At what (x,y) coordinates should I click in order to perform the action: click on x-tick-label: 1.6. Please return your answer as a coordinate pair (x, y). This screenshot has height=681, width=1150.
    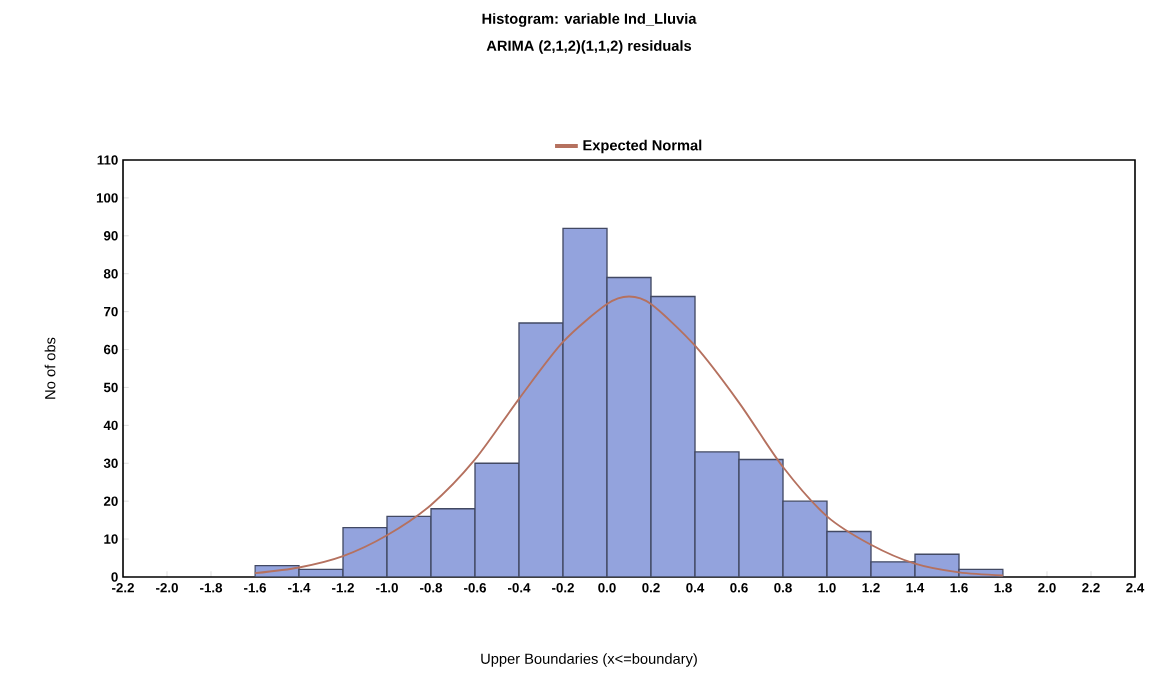
    Looking at the image, I should click on (959, 588).